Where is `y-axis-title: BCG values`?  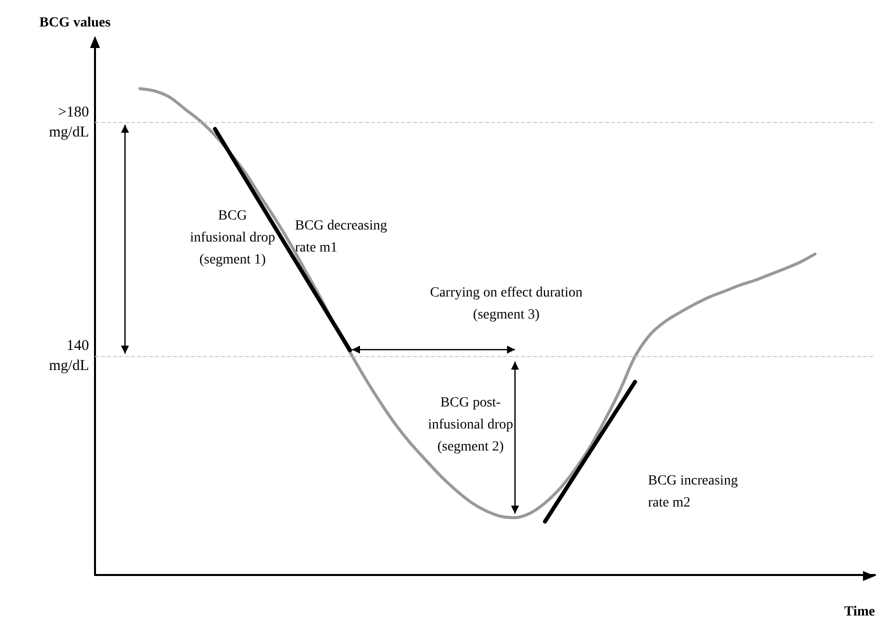 y-axis-title: BCG values is located at coordinates (75, 23).